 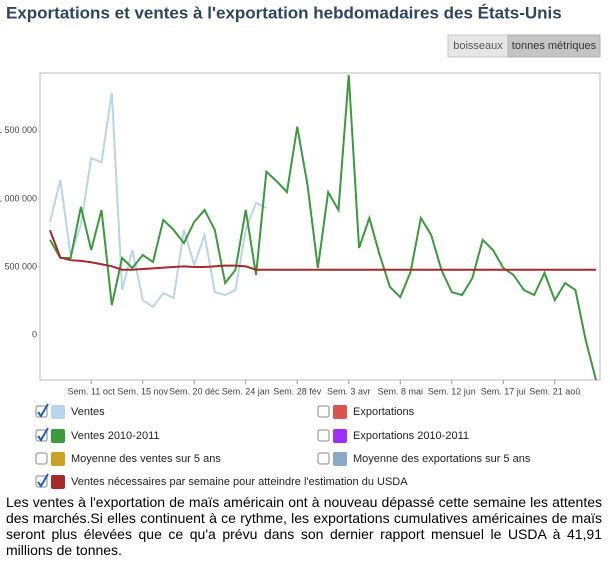 What do you see at coordinates (92, 391) in the screenshot?
I see `x-tick-label: Sem. 11 oct` at bounding box center [92, 391].